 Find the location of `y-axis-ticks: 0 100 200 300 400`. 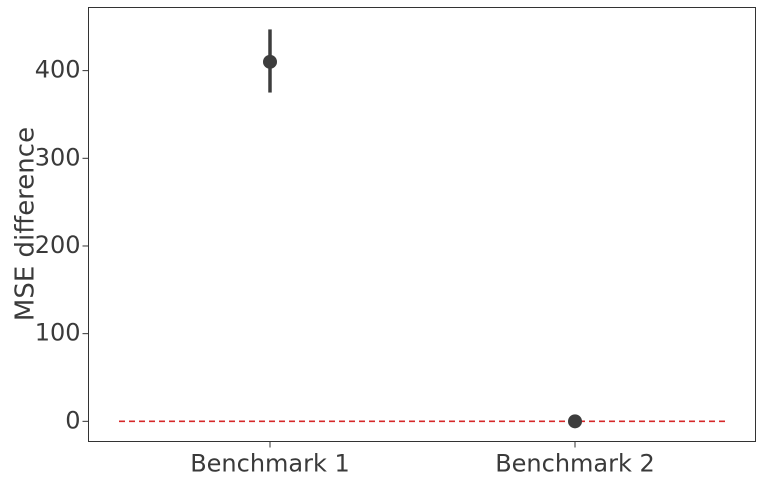

y-axis-ticks: 0 100 200 300 400 is located at coordinates (62, 245).